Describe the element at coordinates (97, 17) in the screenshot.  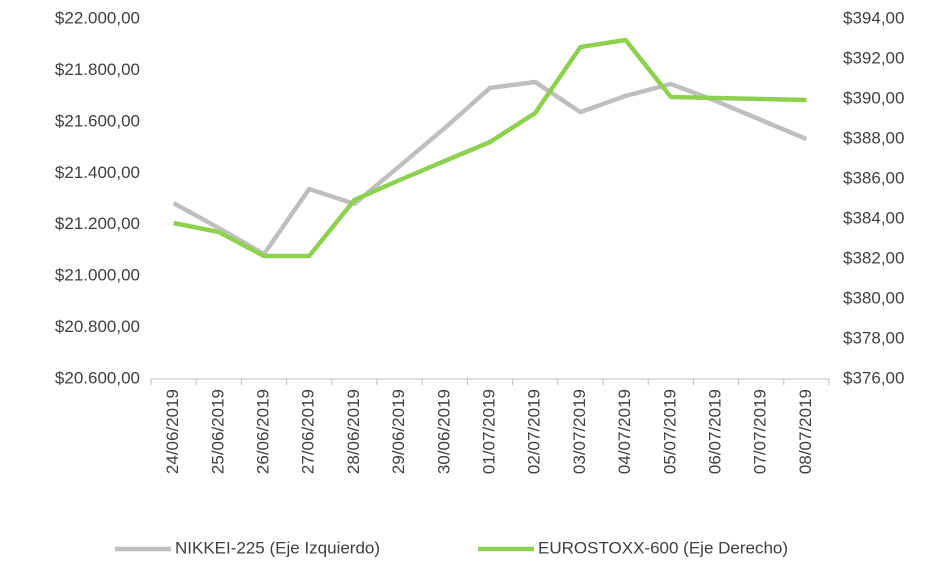
I see `y-tick-label: $22.000,00` at that location.